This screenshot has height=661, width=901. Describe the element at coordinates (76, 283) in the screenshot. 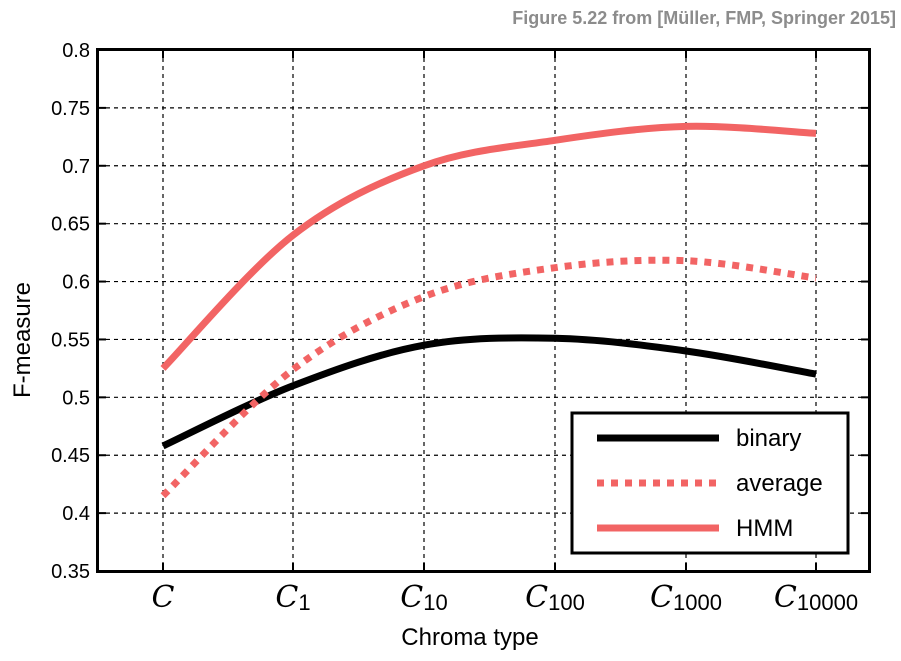

I see `y-tick-label: 0.6` at that location.